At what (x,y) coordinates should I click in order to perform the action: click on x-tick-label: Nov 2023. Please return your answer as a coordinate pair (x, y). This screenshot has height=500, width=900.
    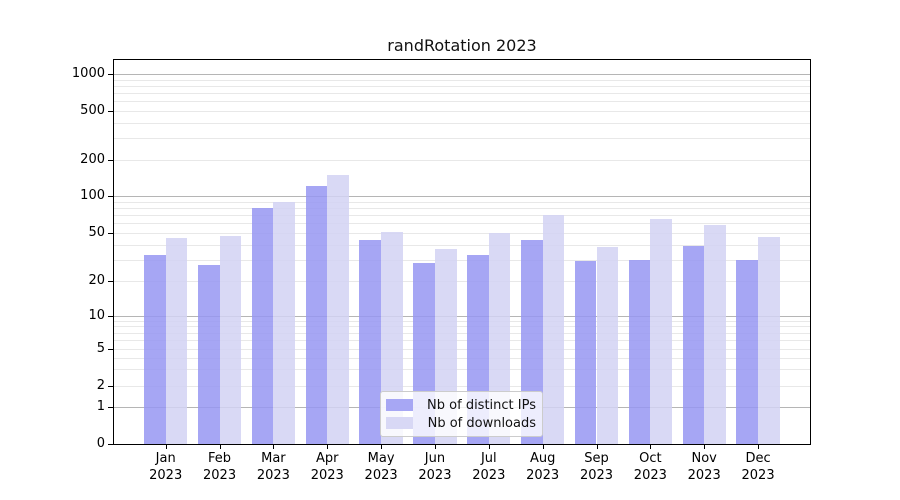
    Looking at the image, I should click on (704, 467).